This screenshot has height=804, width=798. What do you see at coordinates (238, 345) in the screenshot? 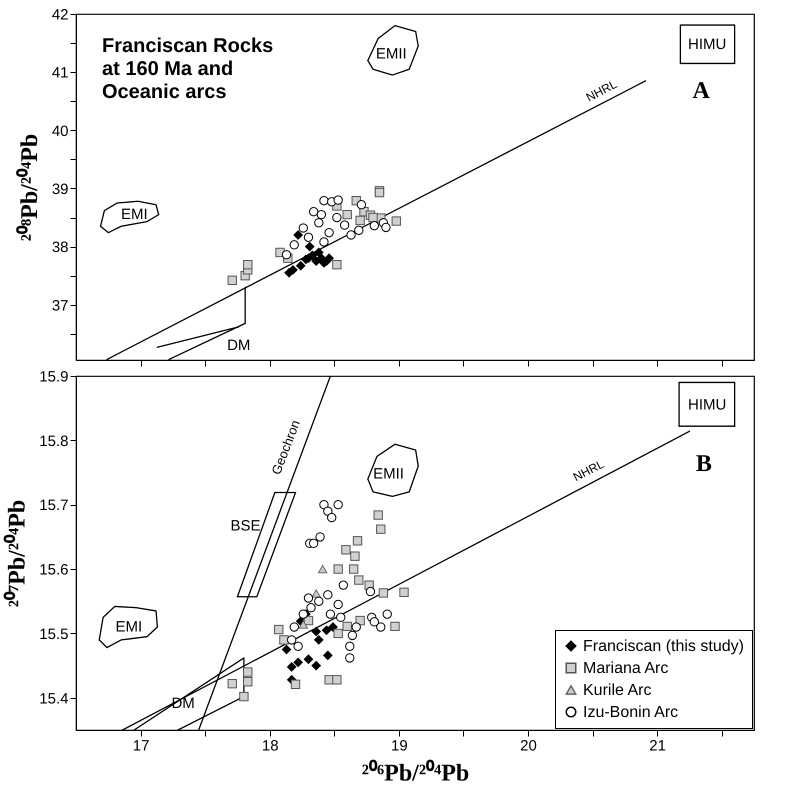
I see `annotation: DM` at bounding box center [238, 345].